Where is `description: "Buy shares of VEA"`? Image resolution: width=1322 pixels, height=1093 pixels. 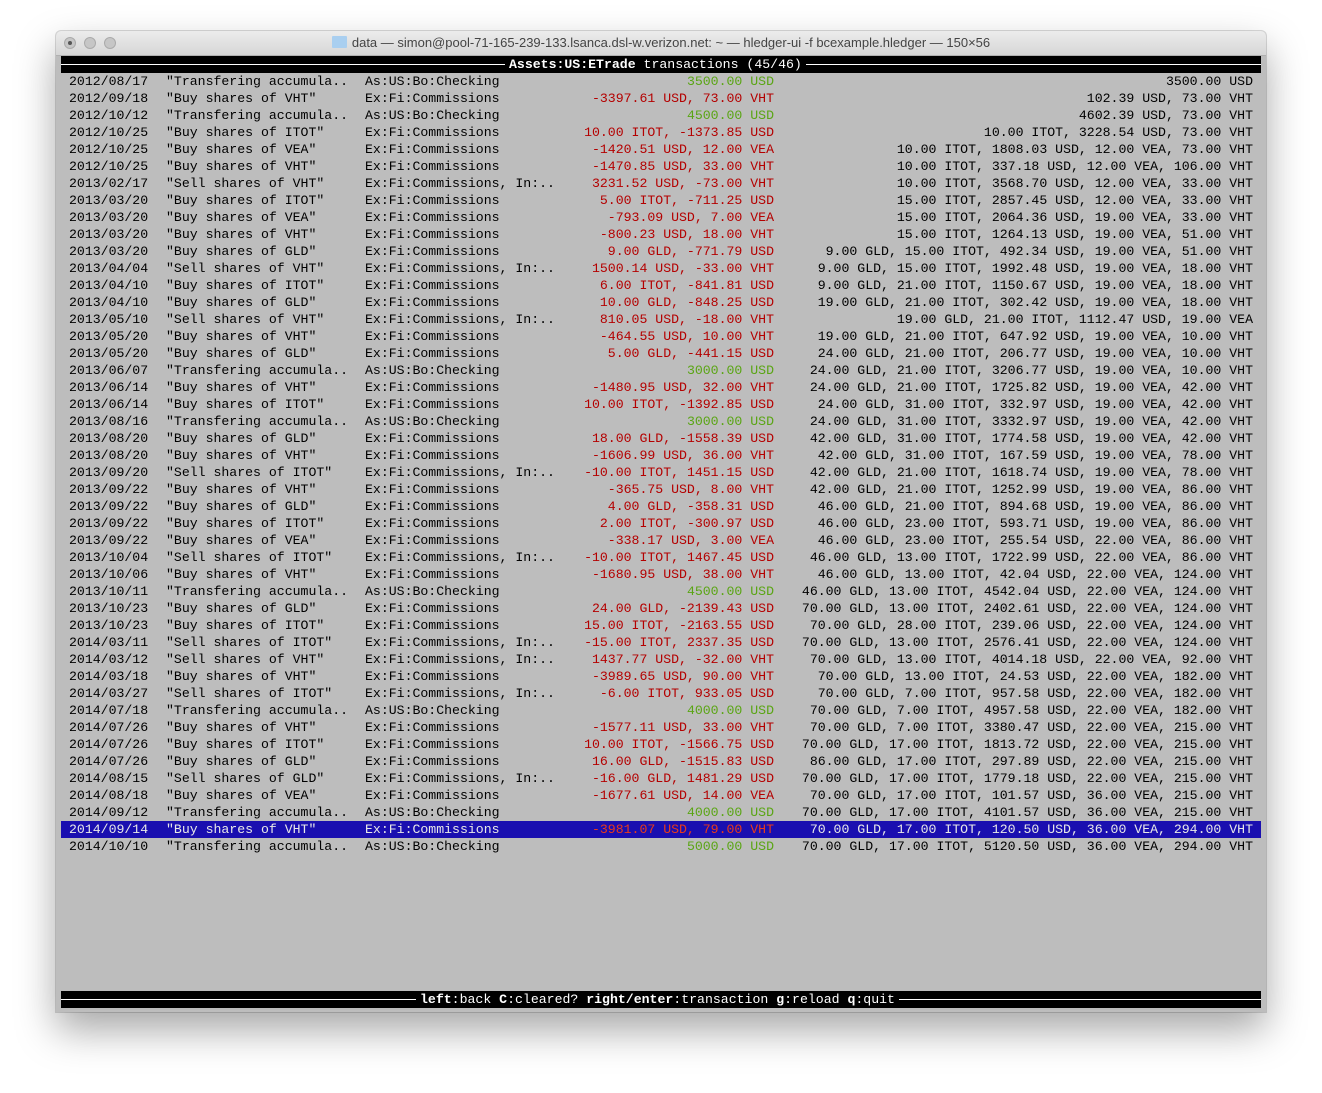
description: "Buy shares of VEA" is located at coordinates (241, 149).